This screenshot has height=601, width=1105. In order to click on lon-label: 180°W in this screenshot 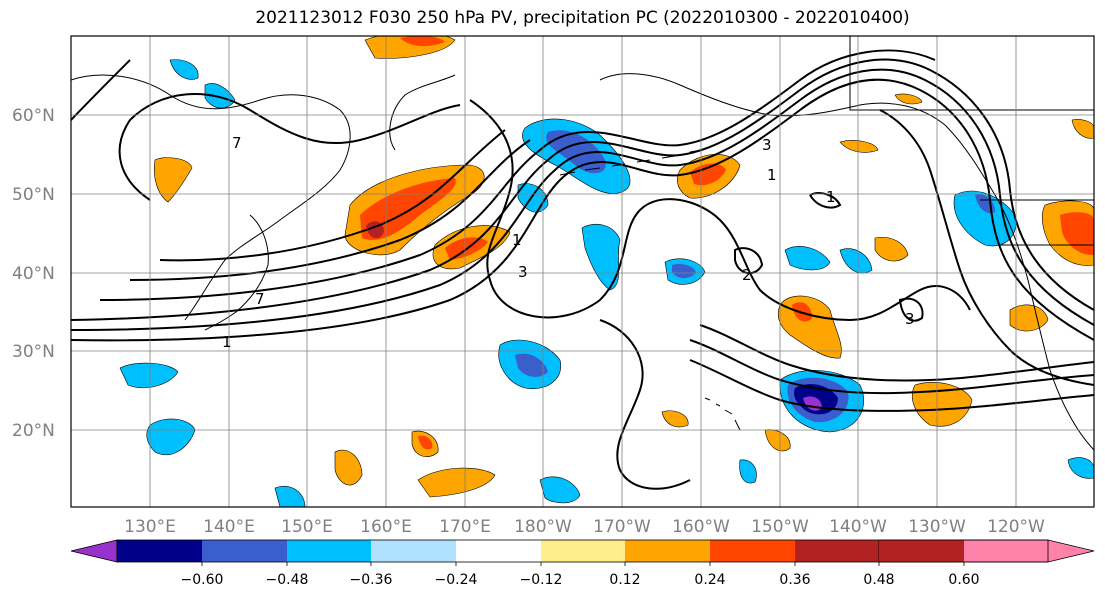, I will do `click(543, 527)`.